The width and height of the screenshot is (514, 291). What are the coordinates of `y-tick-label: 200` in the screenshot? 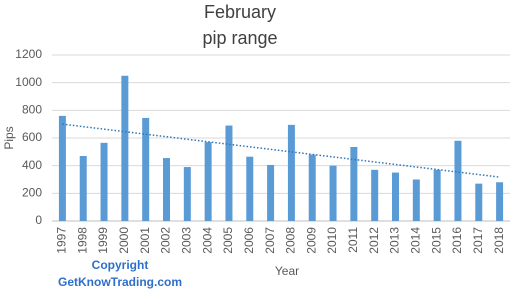 It's located at (32, 193).